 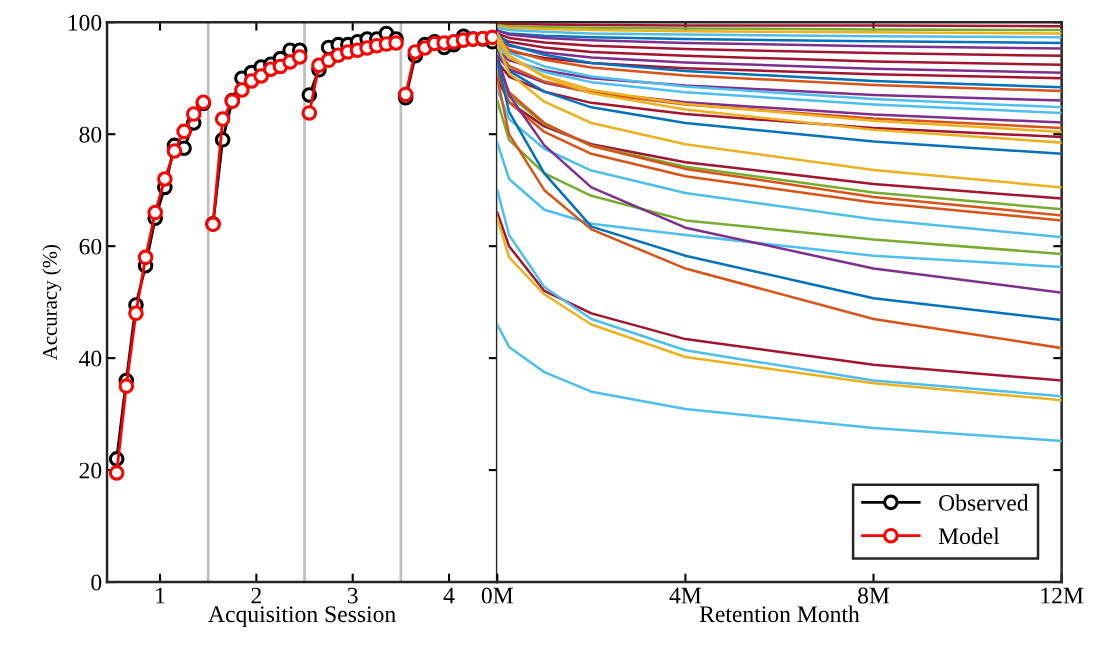 What do you see at coordinates (96, 582) in the screenshot?
I see `y-tick-label: 0` at bounding box center [96, 582].